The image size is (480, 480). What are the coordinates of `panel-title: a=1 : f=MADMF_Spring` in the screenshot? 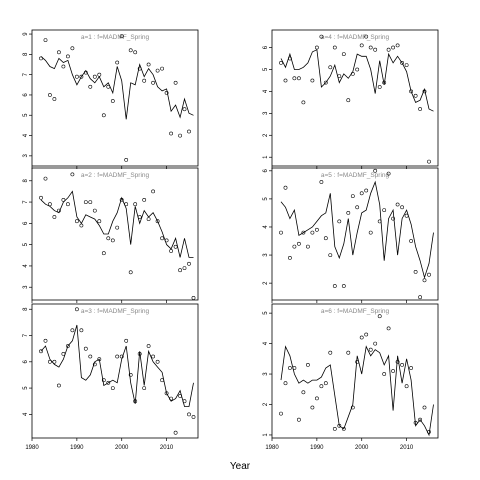 It's located at (115, 37).